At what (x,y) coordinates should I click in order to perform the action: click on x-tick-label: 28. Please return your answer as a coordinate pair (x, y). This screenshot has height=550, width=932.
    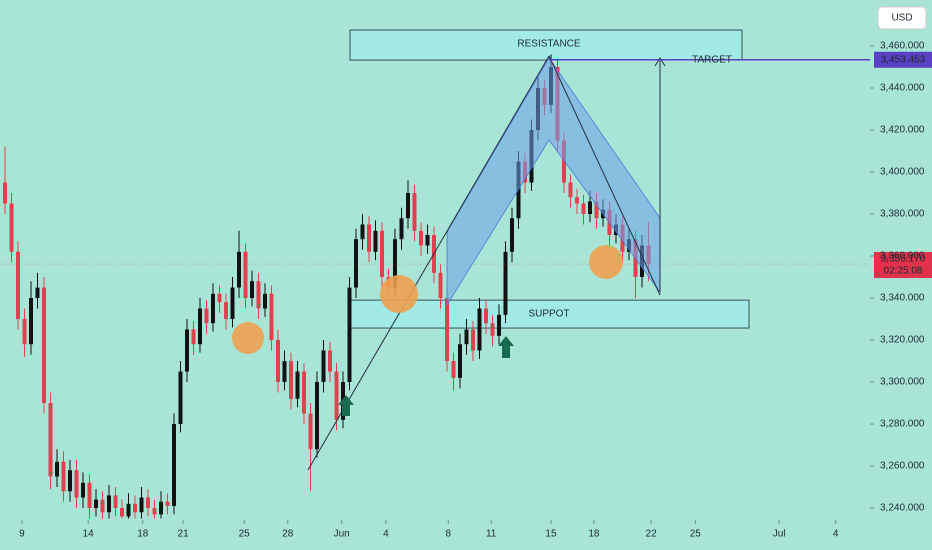
    Looking at the image, I should click on (288, 534).